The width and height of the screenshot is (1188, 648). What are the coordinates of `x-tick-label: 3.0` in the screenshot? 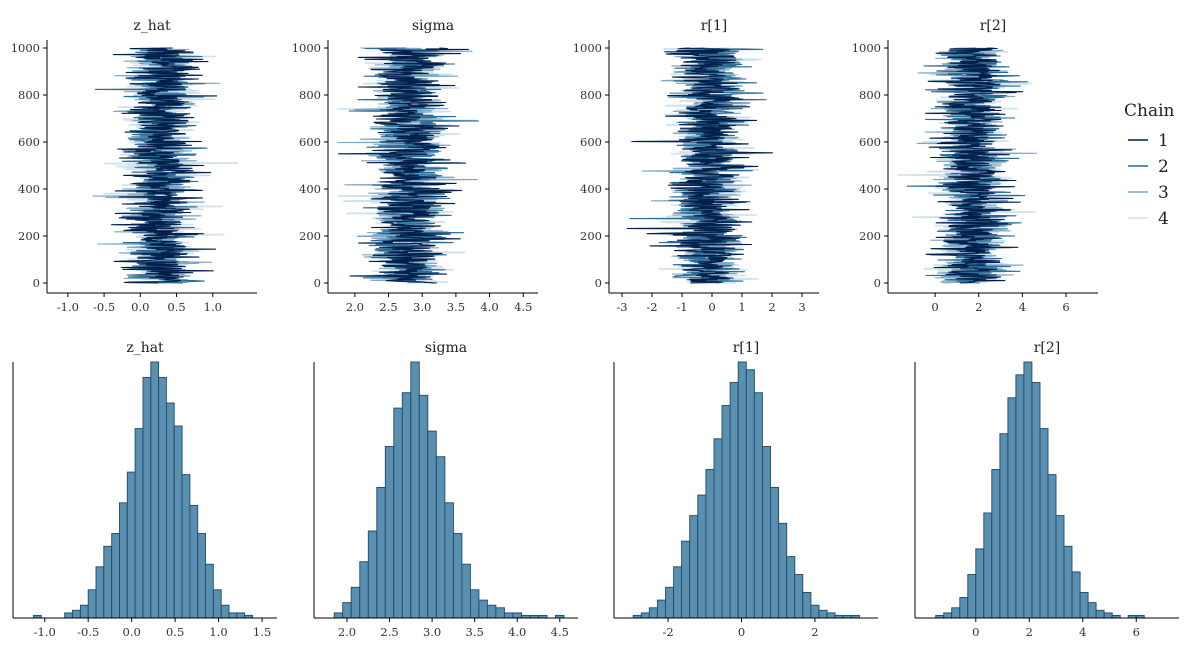 It's located at (422, 307).